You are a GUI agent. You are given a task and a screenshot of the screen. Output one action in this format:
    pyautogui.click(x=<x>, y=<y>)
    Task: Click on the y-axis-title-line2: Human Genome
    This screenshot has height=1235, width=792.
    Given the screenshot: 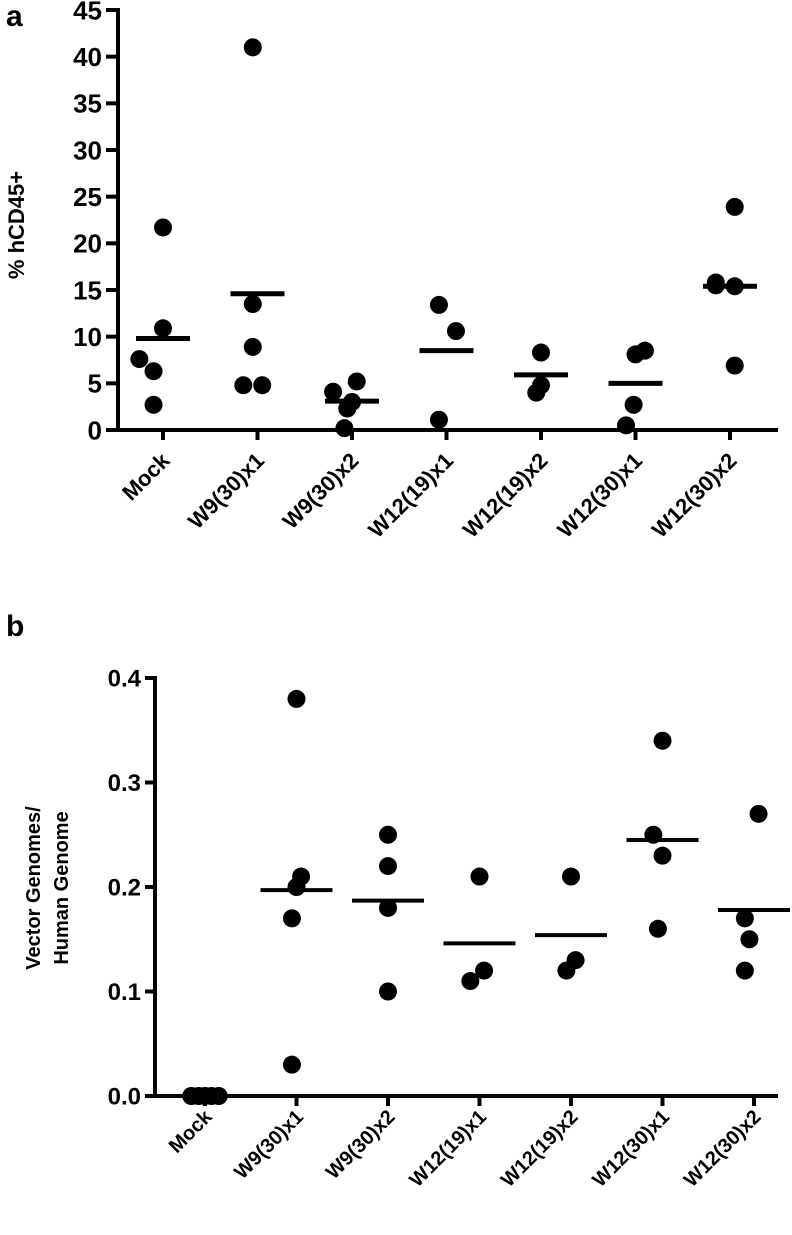 What is the action you would take?
    pyautogui.click(x=62, y=887)
    